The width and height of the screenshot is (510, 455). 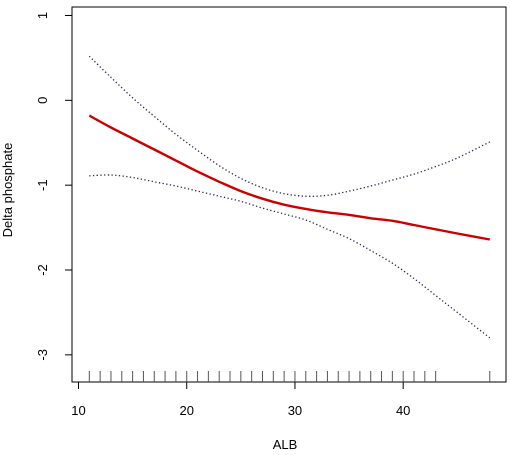 I want to click on y-tick-label: -1, so click(x=42, y=185).